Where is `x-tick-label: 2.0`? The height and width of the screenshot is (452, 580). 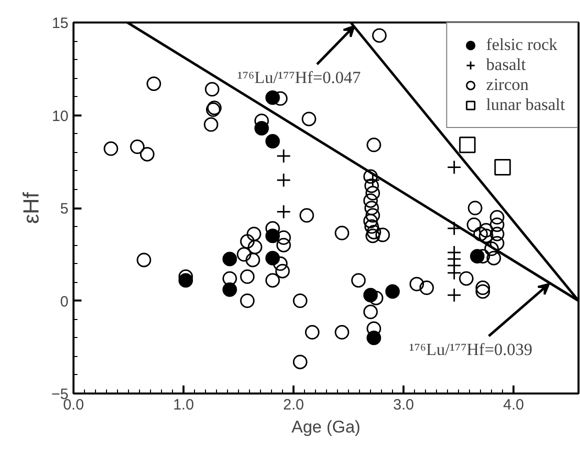 x-tick-label: 2.0 is located at coordinates (293, 405).